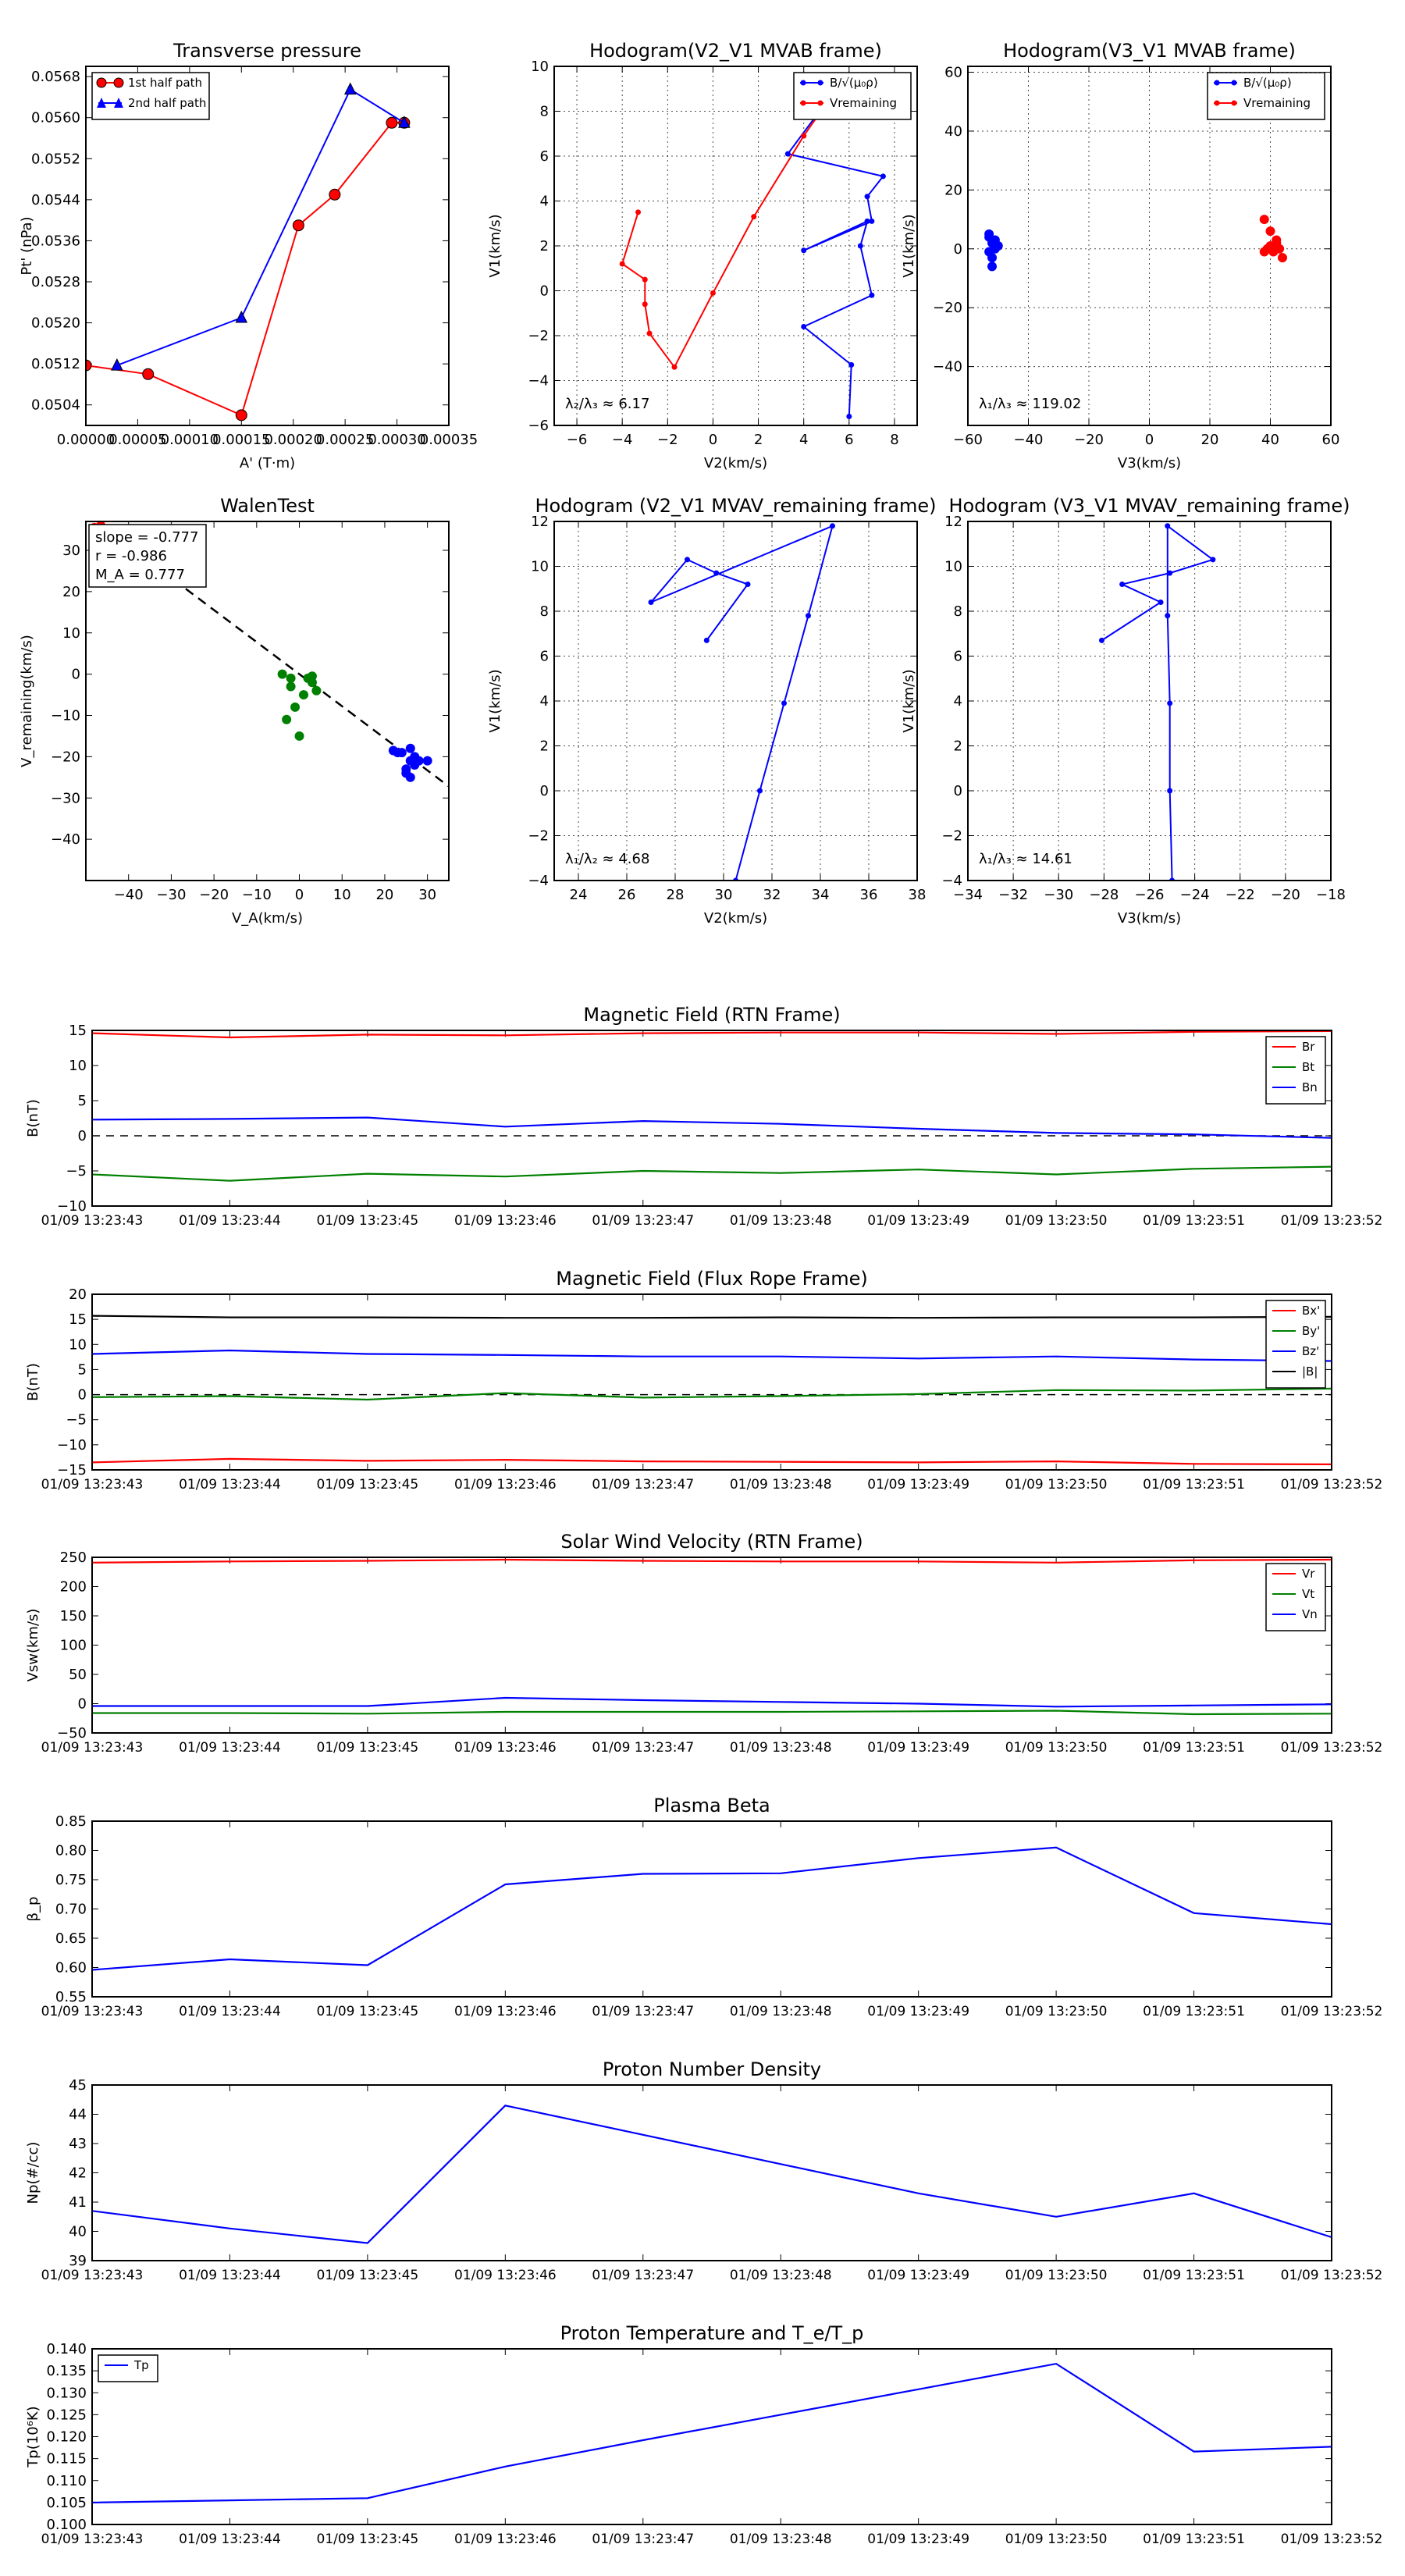  Describe the element at coordinates (82, 1369) in the screenshot. I see `y-tick-label: 5` at that location.